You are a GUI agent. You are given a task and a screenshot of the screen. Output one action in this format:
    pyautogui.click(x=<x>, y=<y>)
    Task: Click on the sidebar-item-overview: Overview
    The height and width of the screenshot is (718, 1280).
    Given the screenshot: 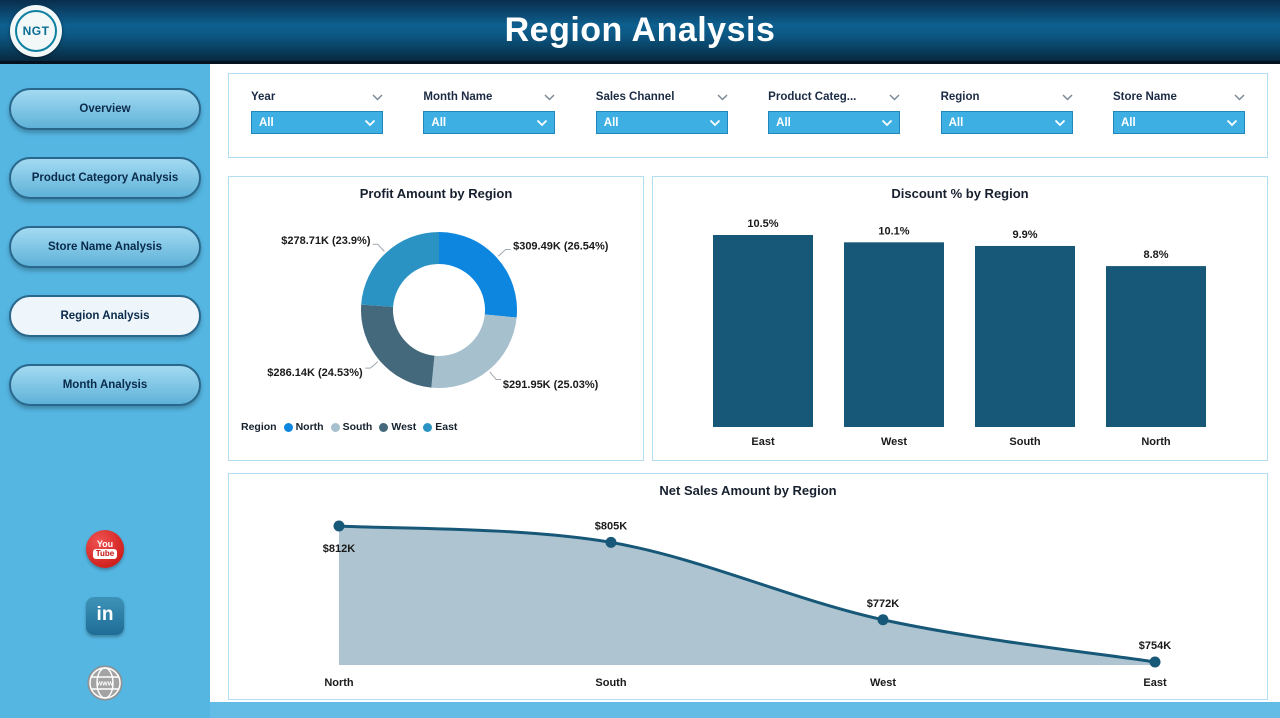 What is the action you would take?
    pyautogui.click(x=105, y=109)
    